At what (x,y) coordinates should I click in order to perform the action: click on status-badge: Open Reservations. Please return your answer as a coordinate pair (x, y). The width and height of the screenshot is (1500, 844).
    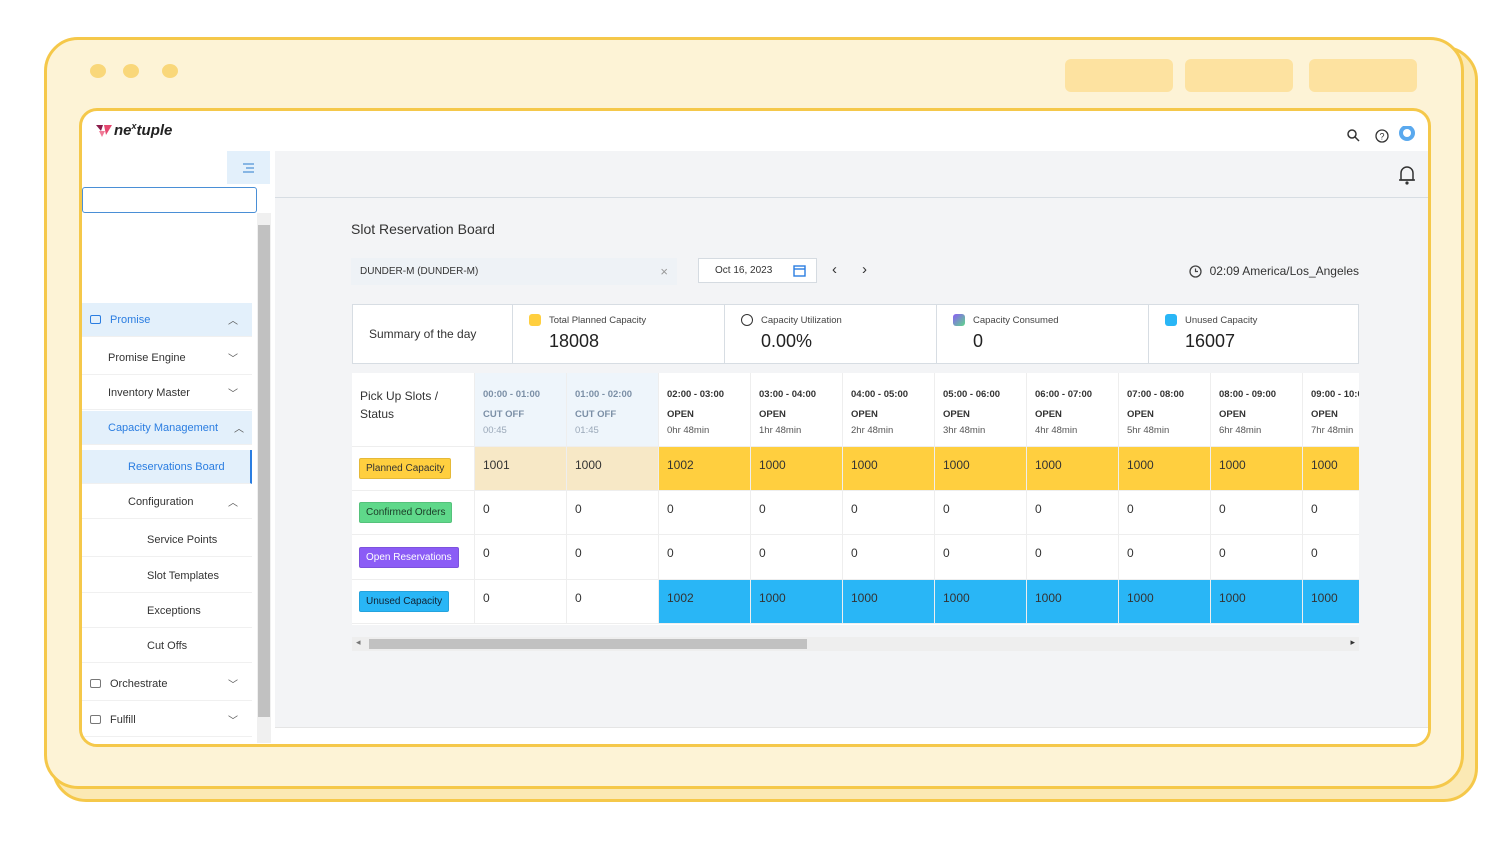
    Looking at the image, I should click on (409, 557).